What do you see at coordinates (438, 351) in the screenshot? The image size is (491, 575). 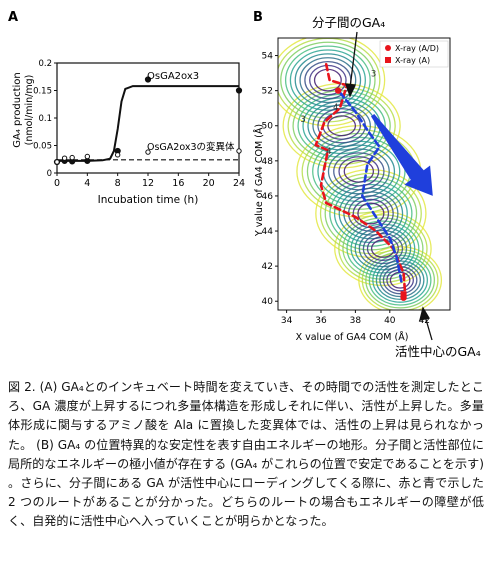 I see `annotation-bottom: 活性中心のGA₄` at bounding box center [438, 351].